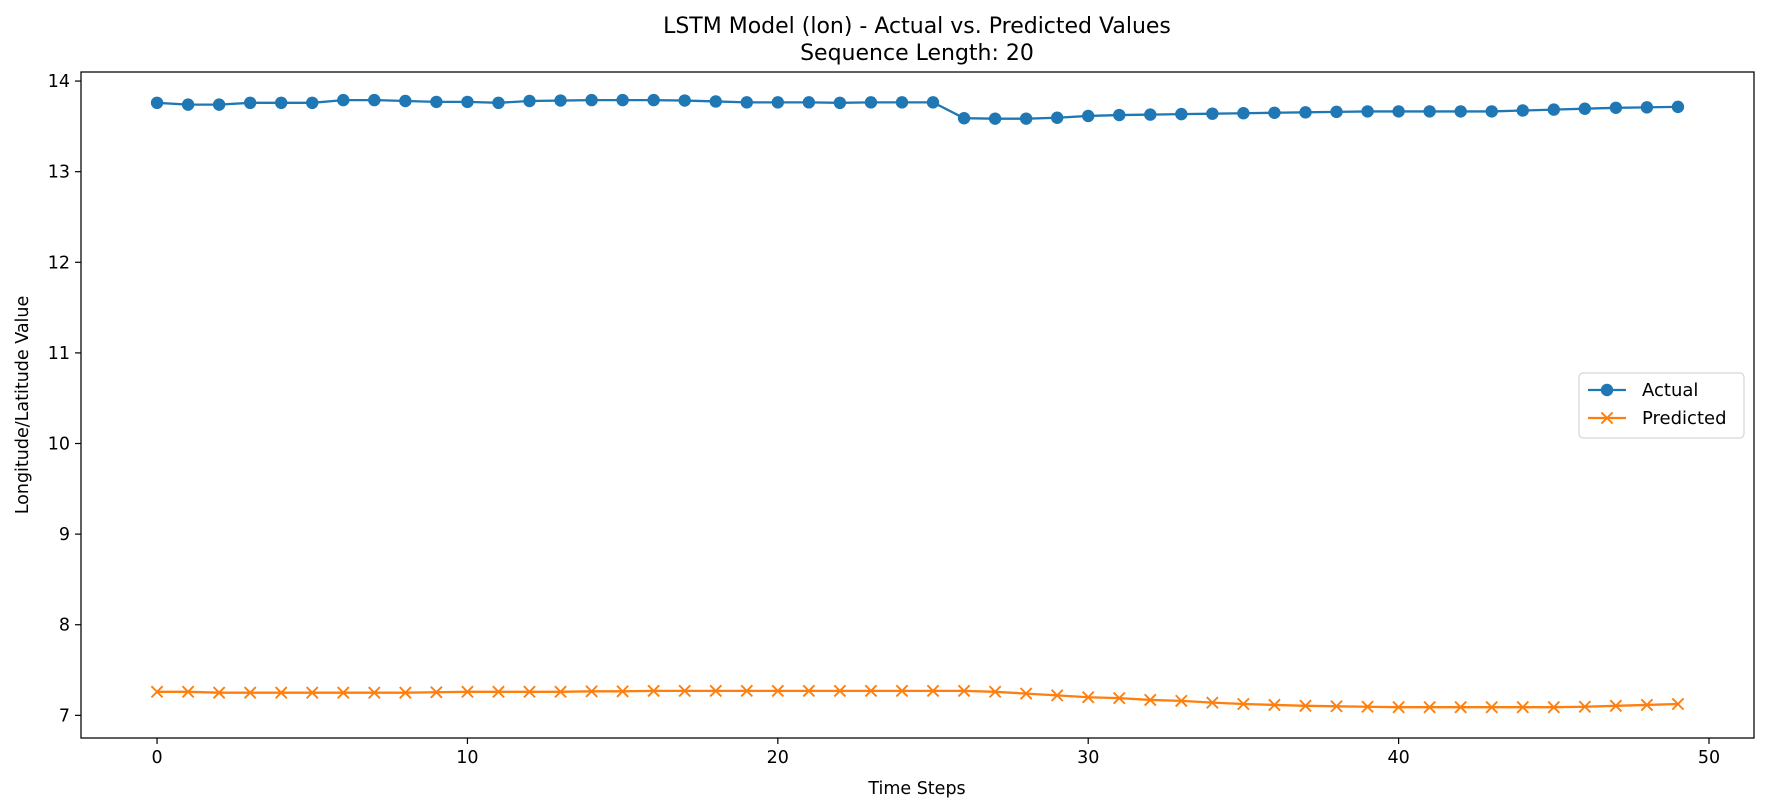  Describe the element at coordinates (64, 535) in the screenshot. I see `y-tick-label: 9` at that location.